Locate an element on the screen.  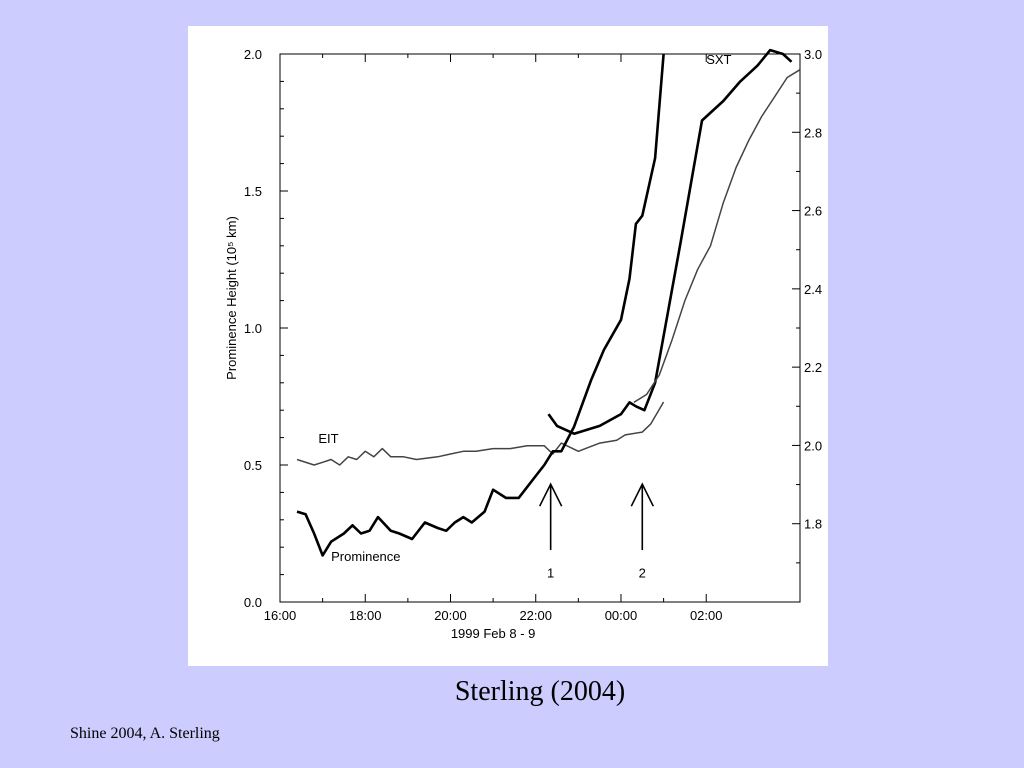
y-left-tick-label: 0.0 is located at coordinates (253, 602).